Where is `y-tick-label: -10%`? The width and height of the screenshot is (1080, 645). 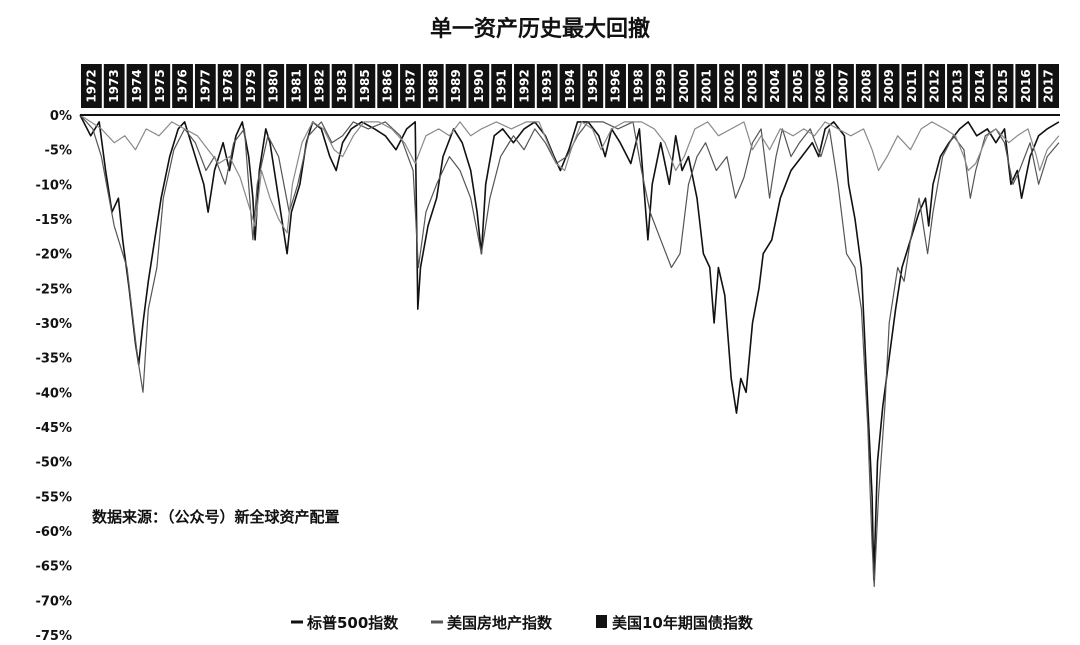
y-tick-label: -10% is located at coordinates (53, 185).